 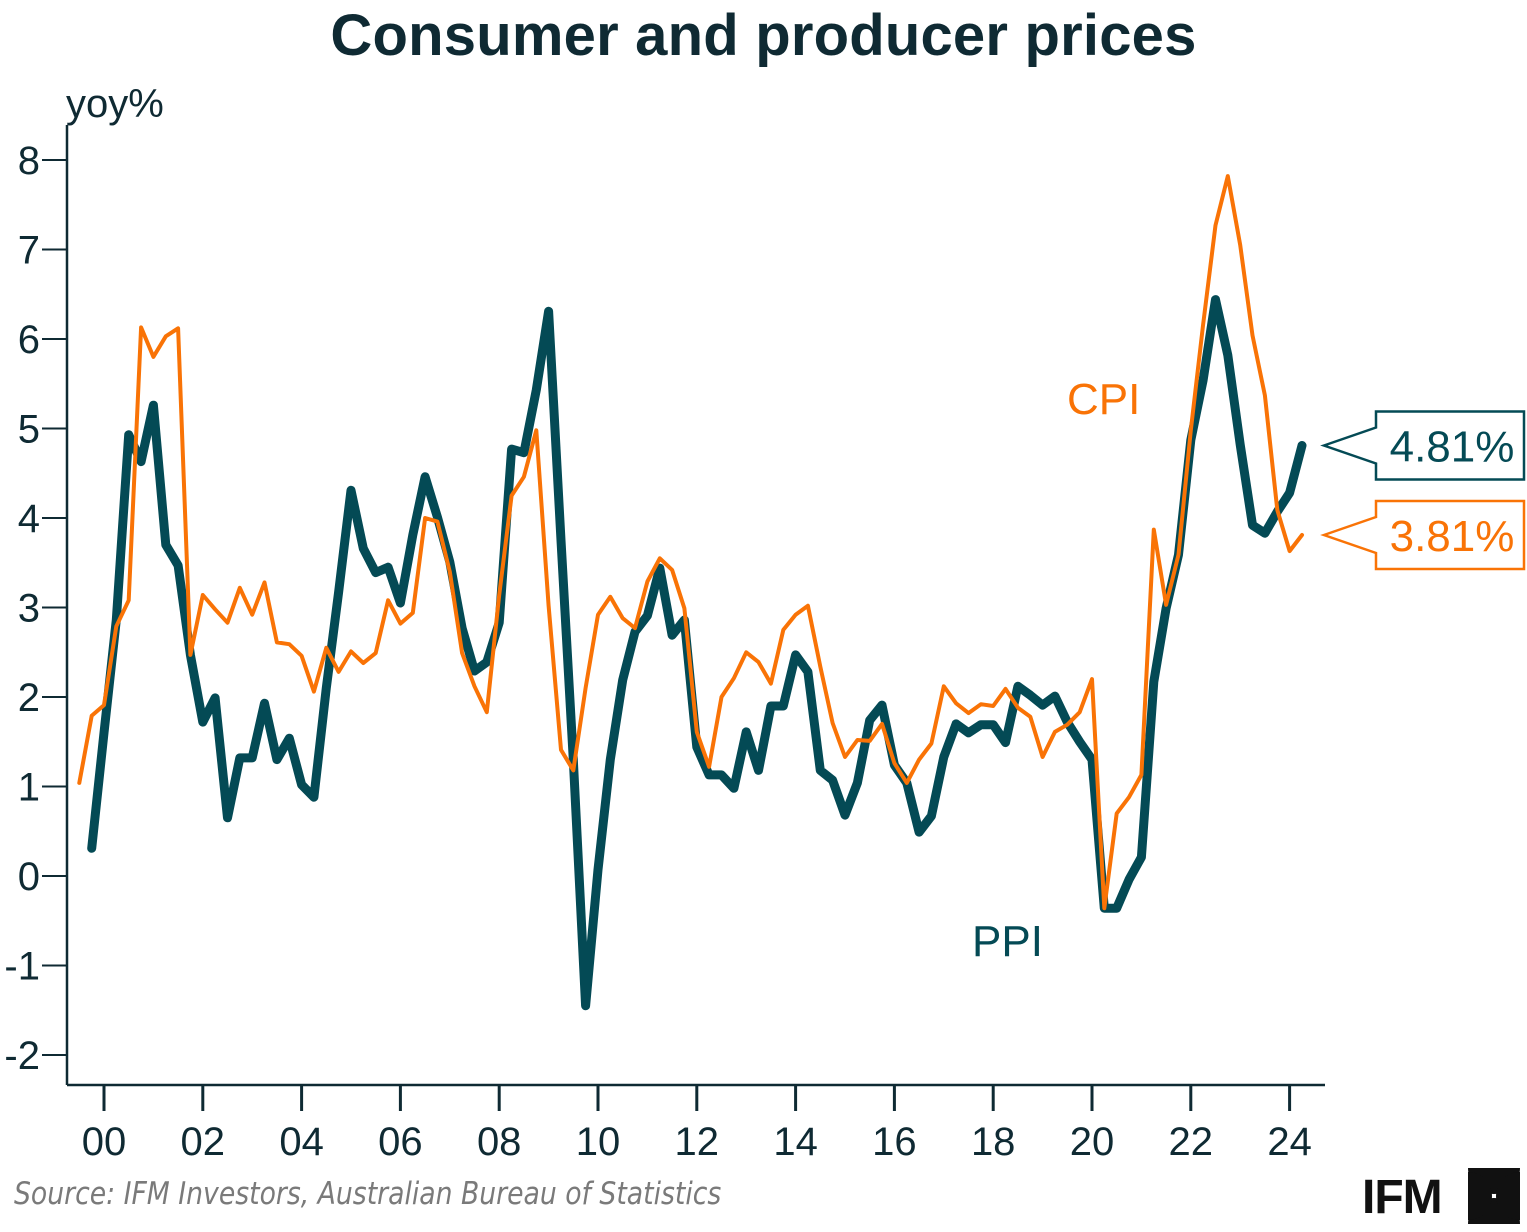 What do you see at coordinates (400, 1142) in the screenshot?
I see `x-tick-label: 06` at bounding box center [400, 1142].